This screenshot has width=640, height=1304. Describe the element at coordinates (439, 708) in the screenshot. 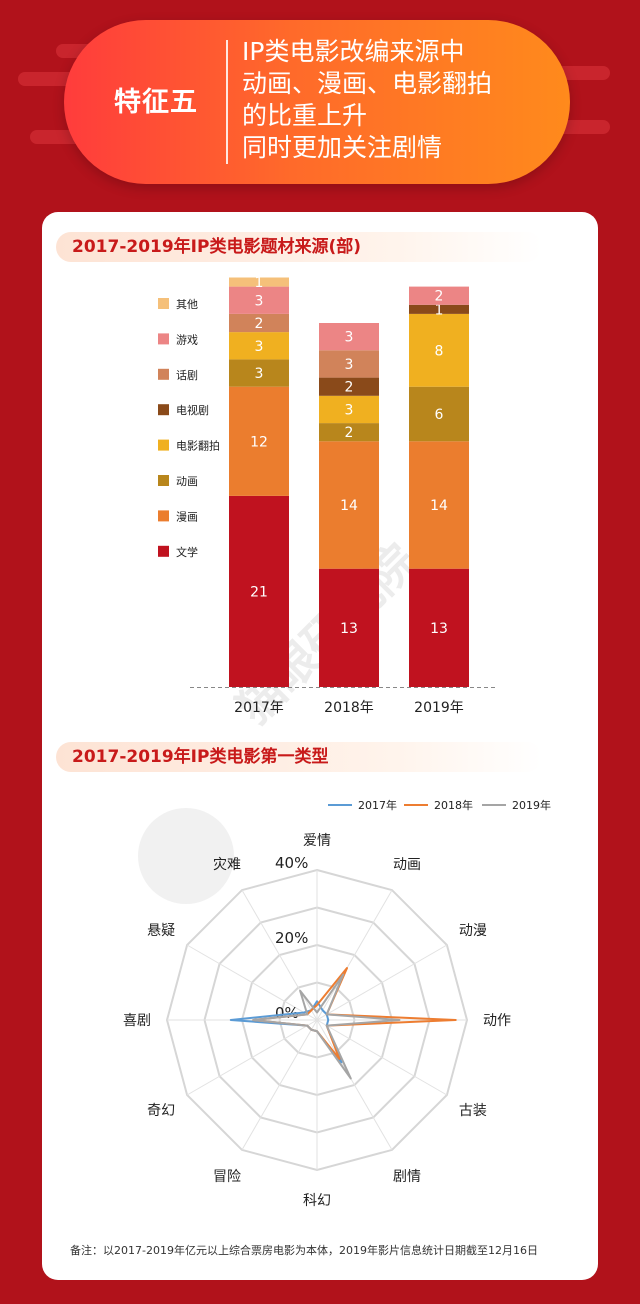

I see `x-tick-label: 2019年` at that location.